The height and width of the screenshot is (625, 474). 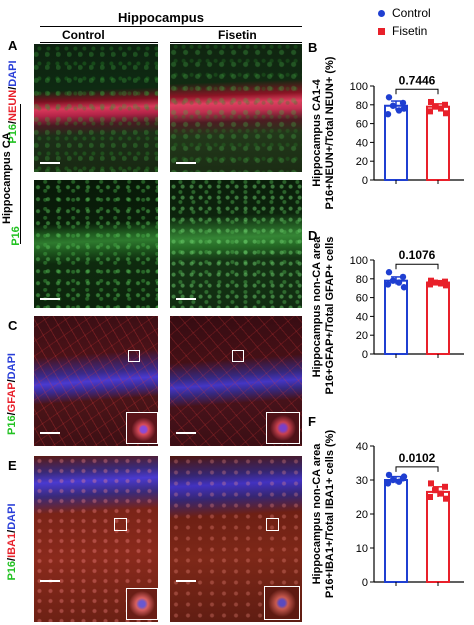 What do you see at coordinates (96, 539) in the screenshot?
I see `micrograph-iba1-control` at bounding box center [96, 539].